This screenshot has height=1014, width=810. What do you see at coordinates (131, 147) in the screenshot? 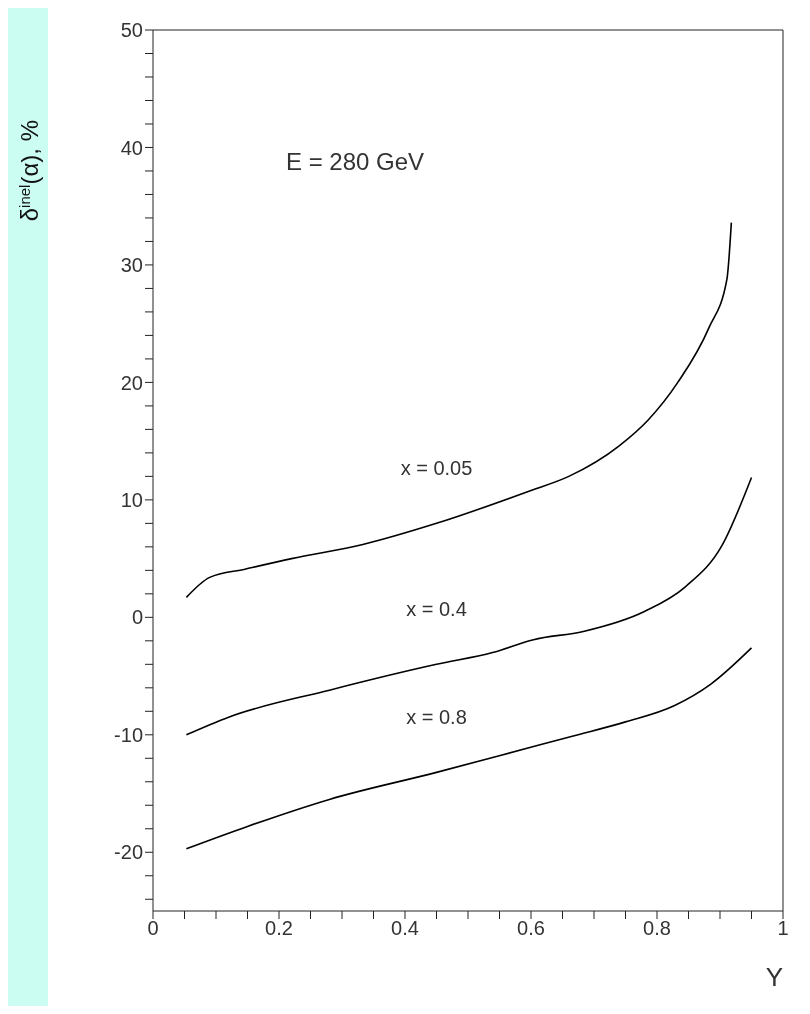
I see `y-tick-label: 40` at bounding box center [131, 147].